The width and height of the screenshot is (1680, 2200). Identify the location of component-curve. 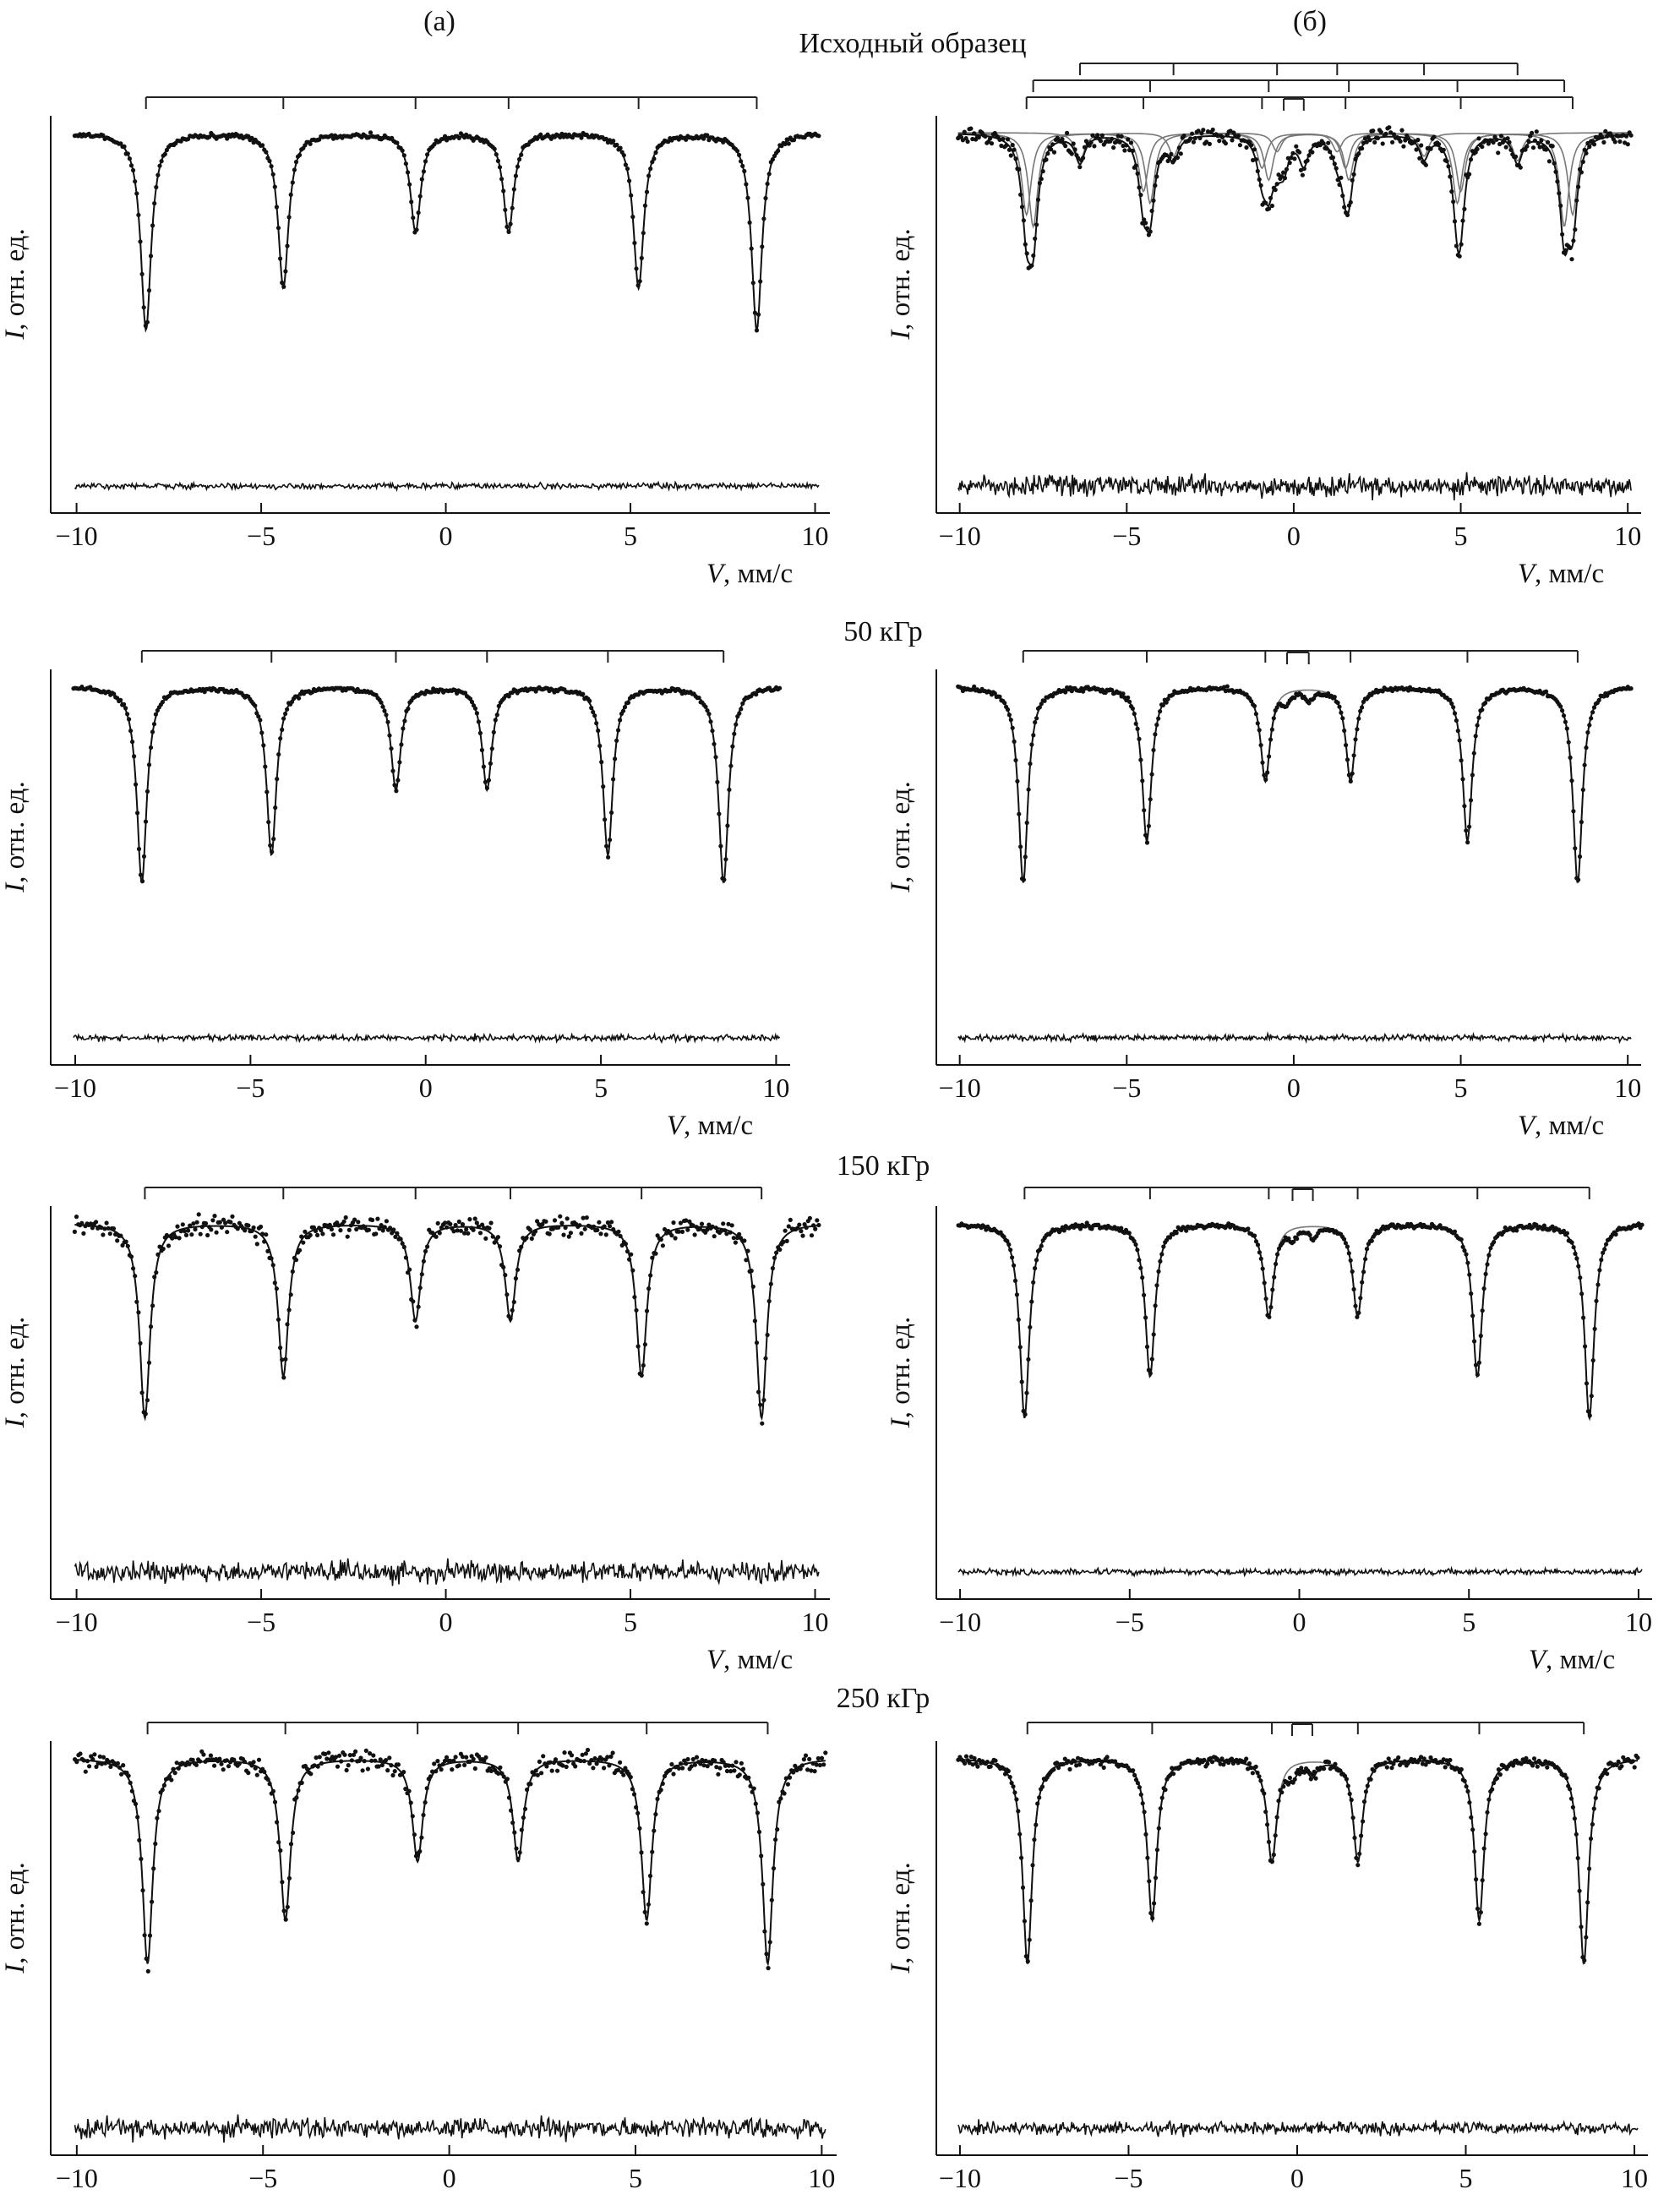
(1300, 1321).